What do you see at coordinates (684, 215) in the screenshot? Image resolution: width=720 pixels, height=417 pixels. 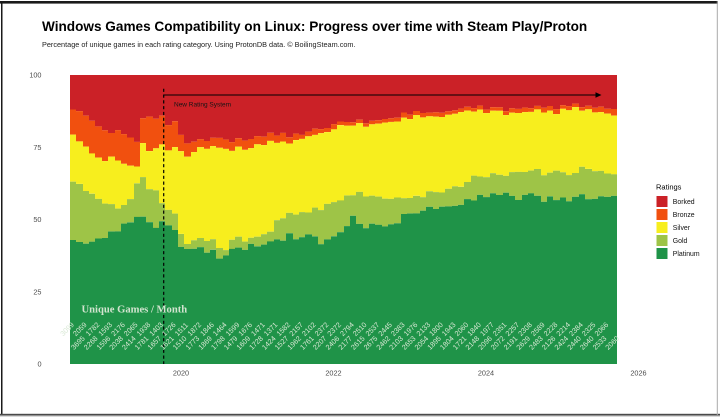 I see `svg-text: Bronze` at bounding box center [684, 215].